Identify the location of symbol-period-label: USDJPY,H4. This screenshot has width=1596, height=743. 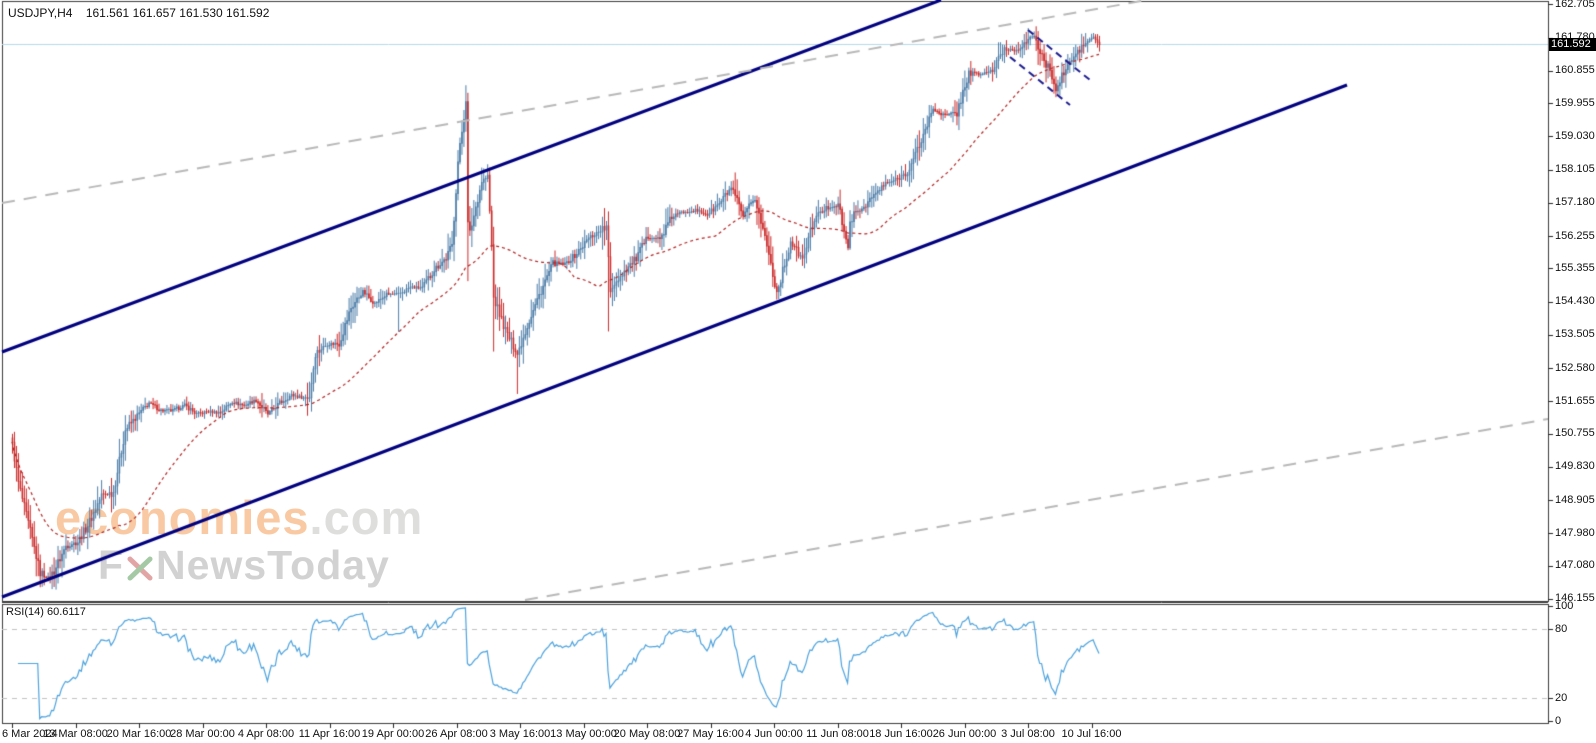
(40, 13).